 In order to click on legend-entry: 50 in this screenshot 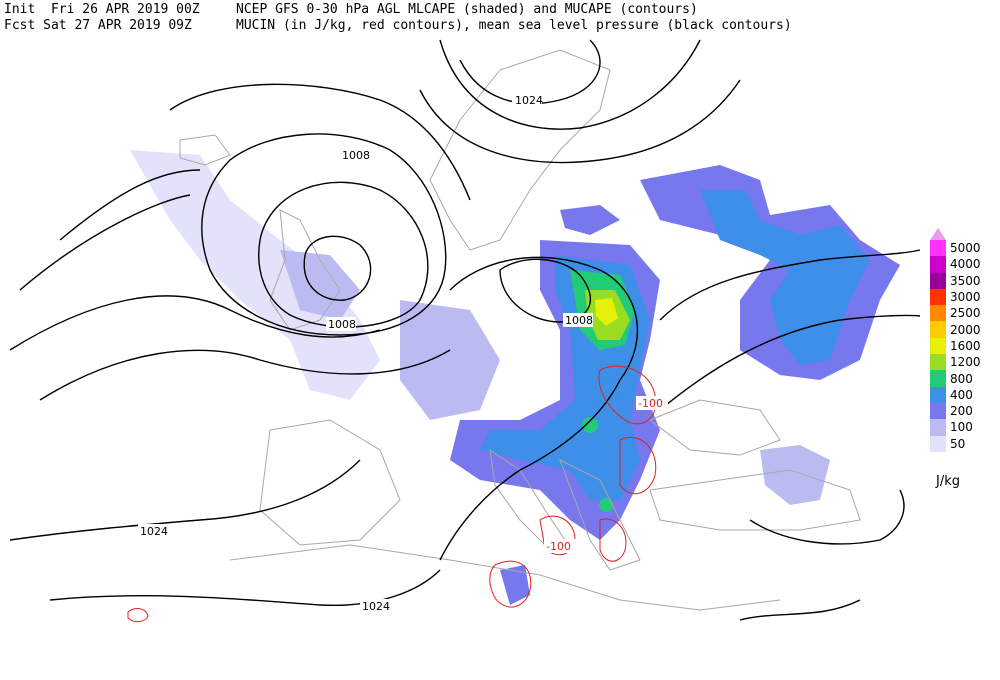, I will do `click(962, 443)`.